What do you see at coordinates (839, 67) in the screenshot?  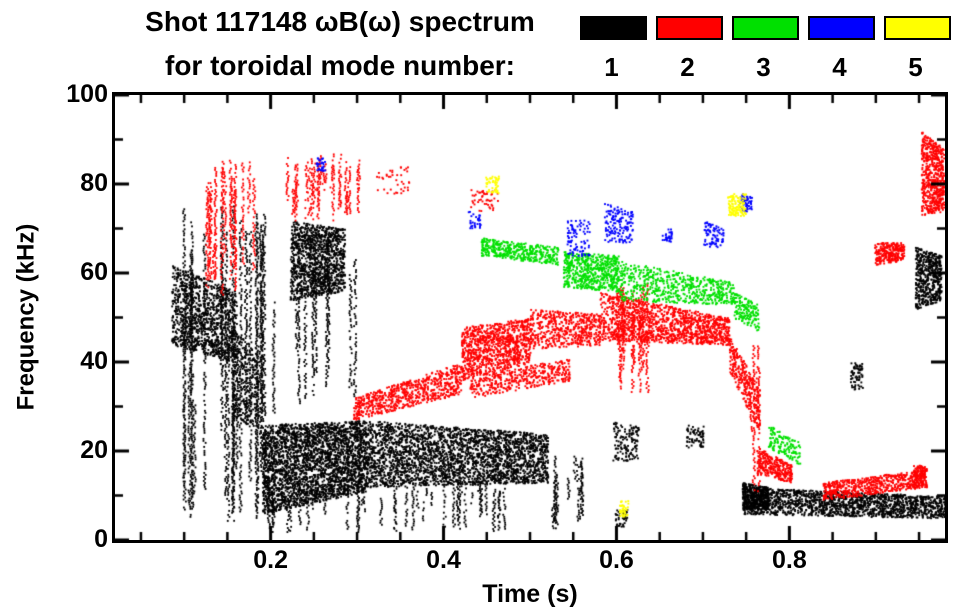 I see `legend-label: 4` at bounding box center [839, 67].